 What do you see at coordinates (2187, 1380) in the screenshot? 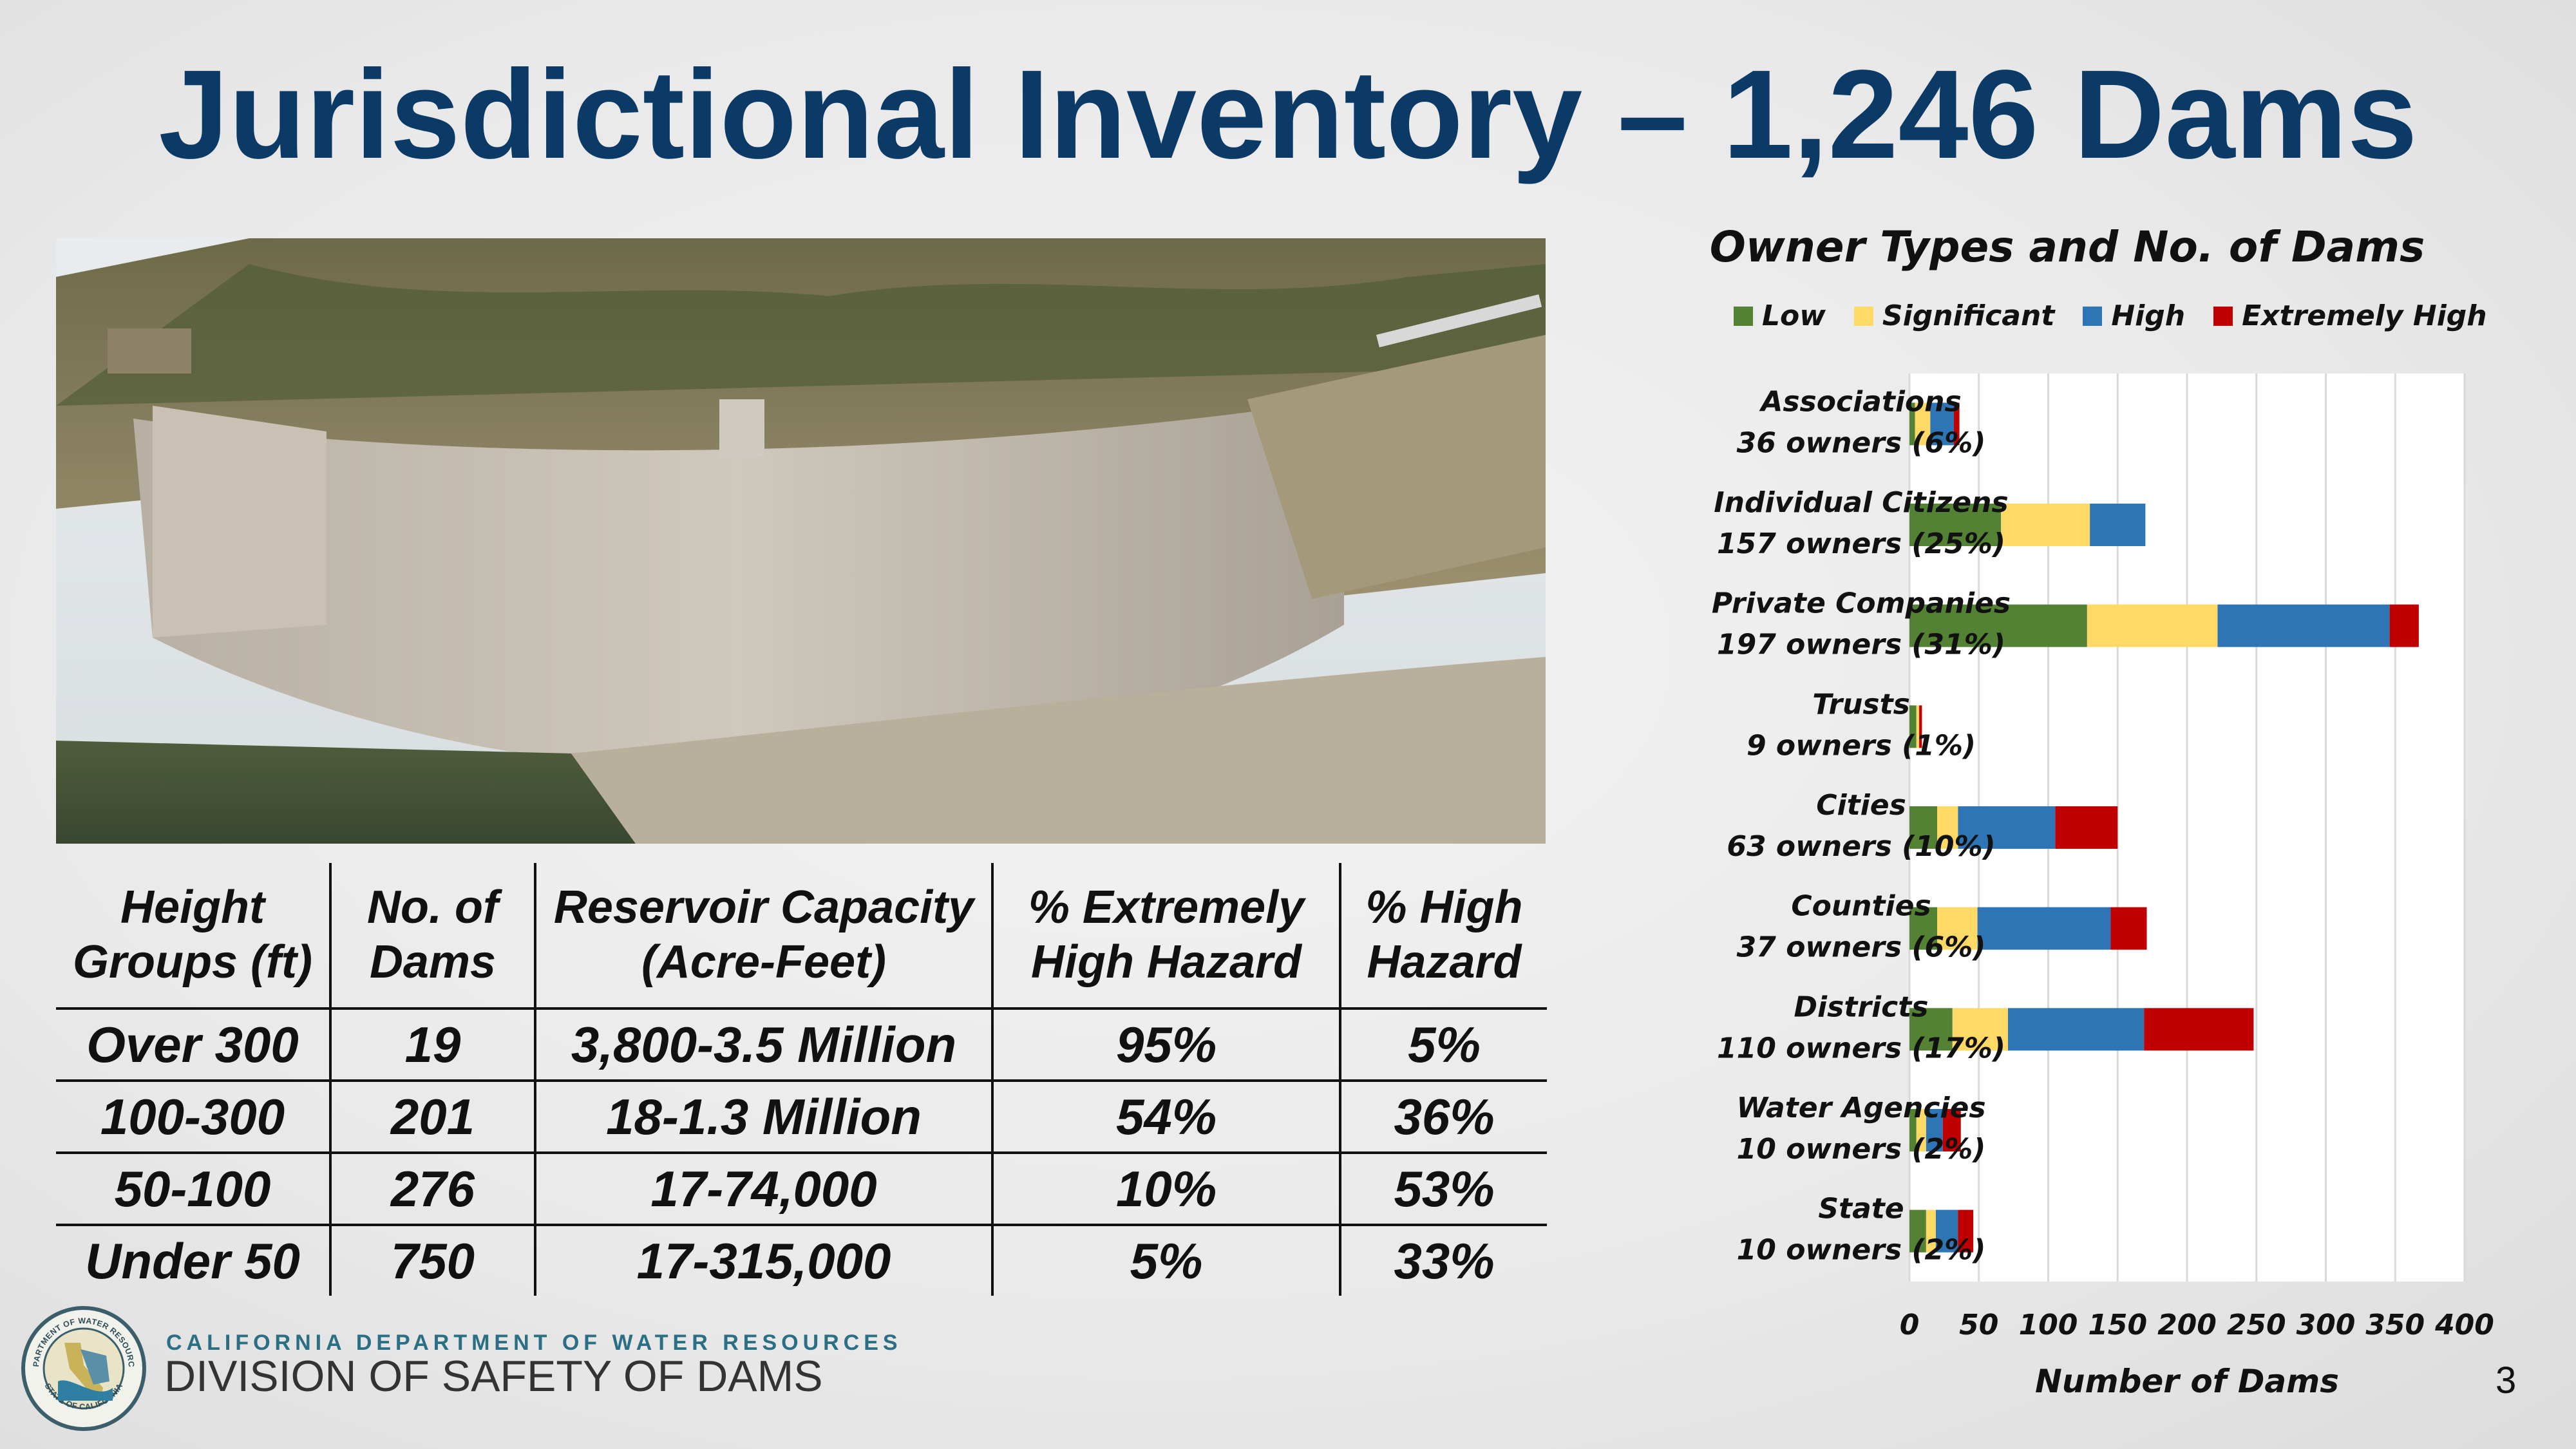
I see `x-axis-label: Number of Dams` at bounding box center [2187, 1380].